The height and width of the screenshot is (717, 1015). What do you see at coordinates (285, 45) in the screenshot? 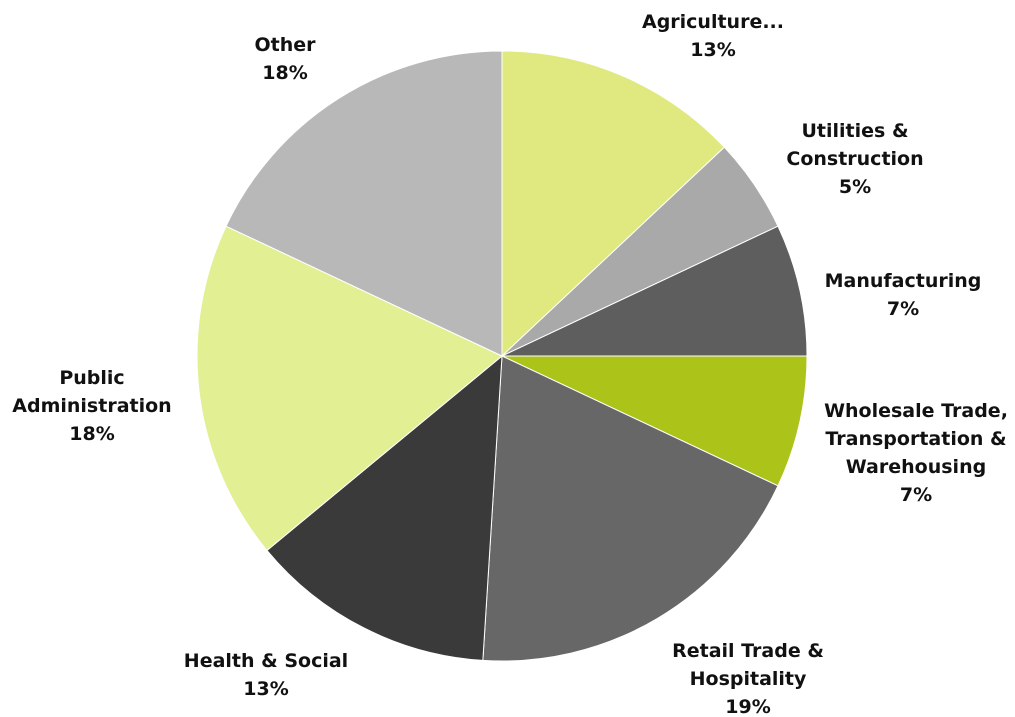
I see `pie-category-label: Other` at bounding box center [285, 45].